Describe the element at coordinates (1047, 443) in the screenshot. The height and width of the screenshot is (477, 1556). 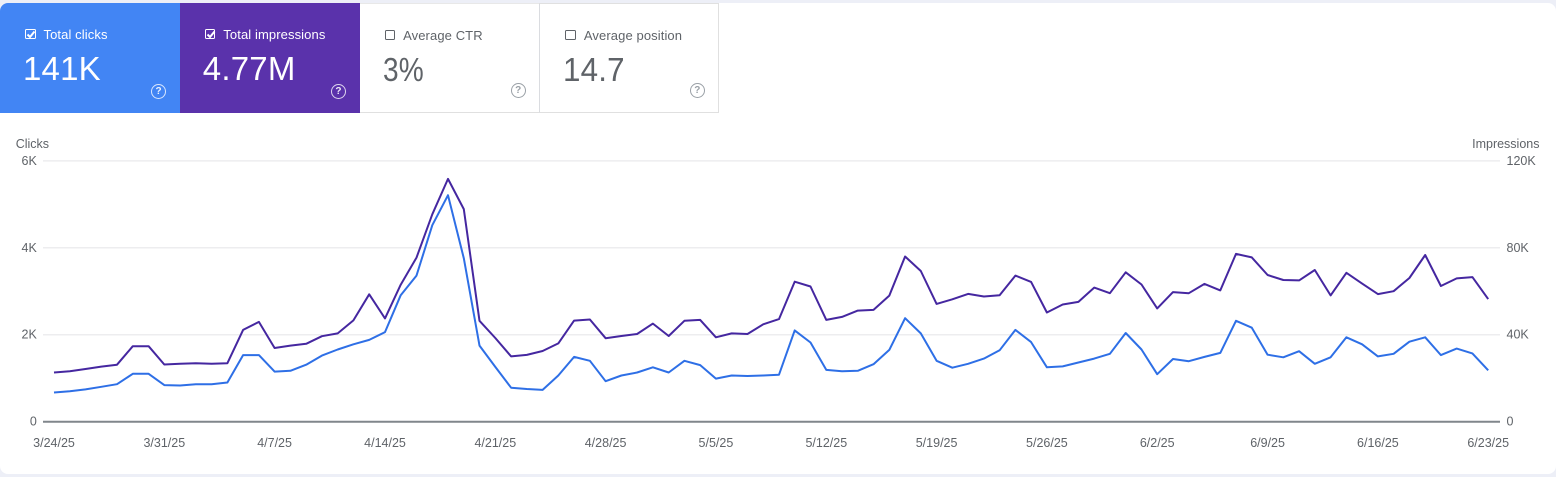
I see `svg-text: 5/26/25` at that location.